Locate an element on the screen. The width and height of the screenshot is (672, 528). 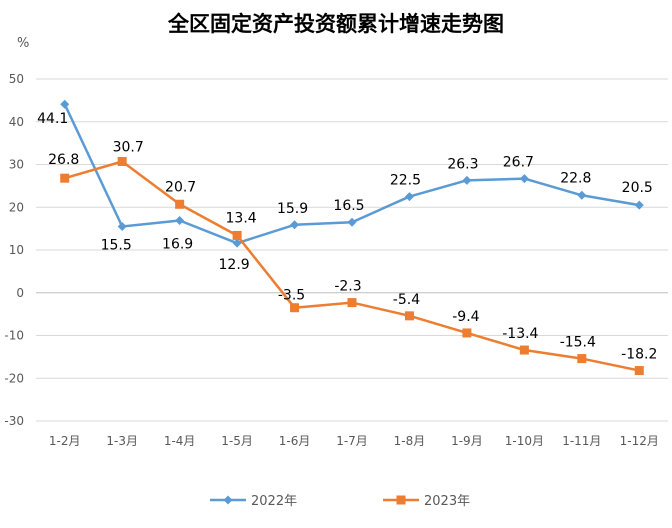
y-tick-label: -30 is located at coordinates (14, 421).